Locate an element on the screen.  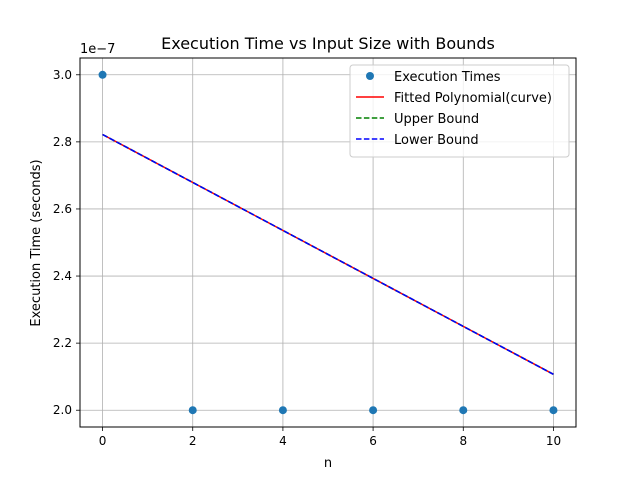
x-tick-label: 2 is located at coordinates (193, 441).